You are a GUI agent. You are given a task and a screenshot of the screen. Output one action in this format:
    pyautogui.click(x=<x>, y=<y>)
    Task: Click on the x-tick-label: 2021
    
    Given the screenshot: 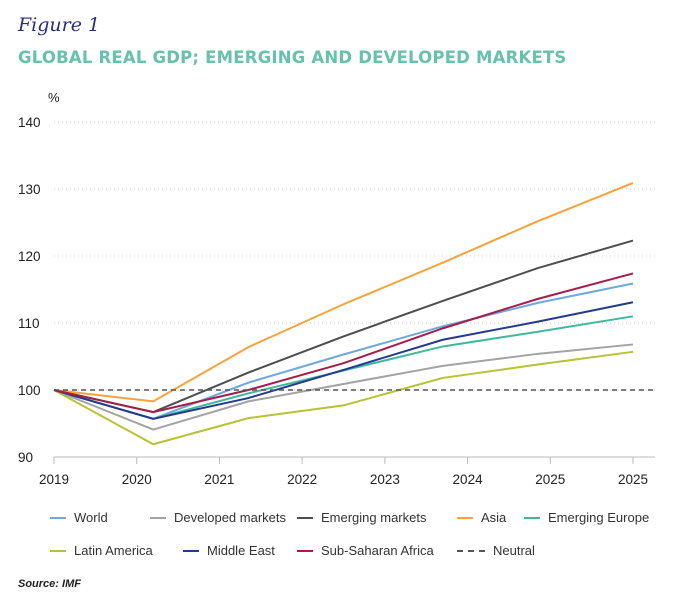 What is the action you would take?
    pyautogui.click(x=219, y=479)
    